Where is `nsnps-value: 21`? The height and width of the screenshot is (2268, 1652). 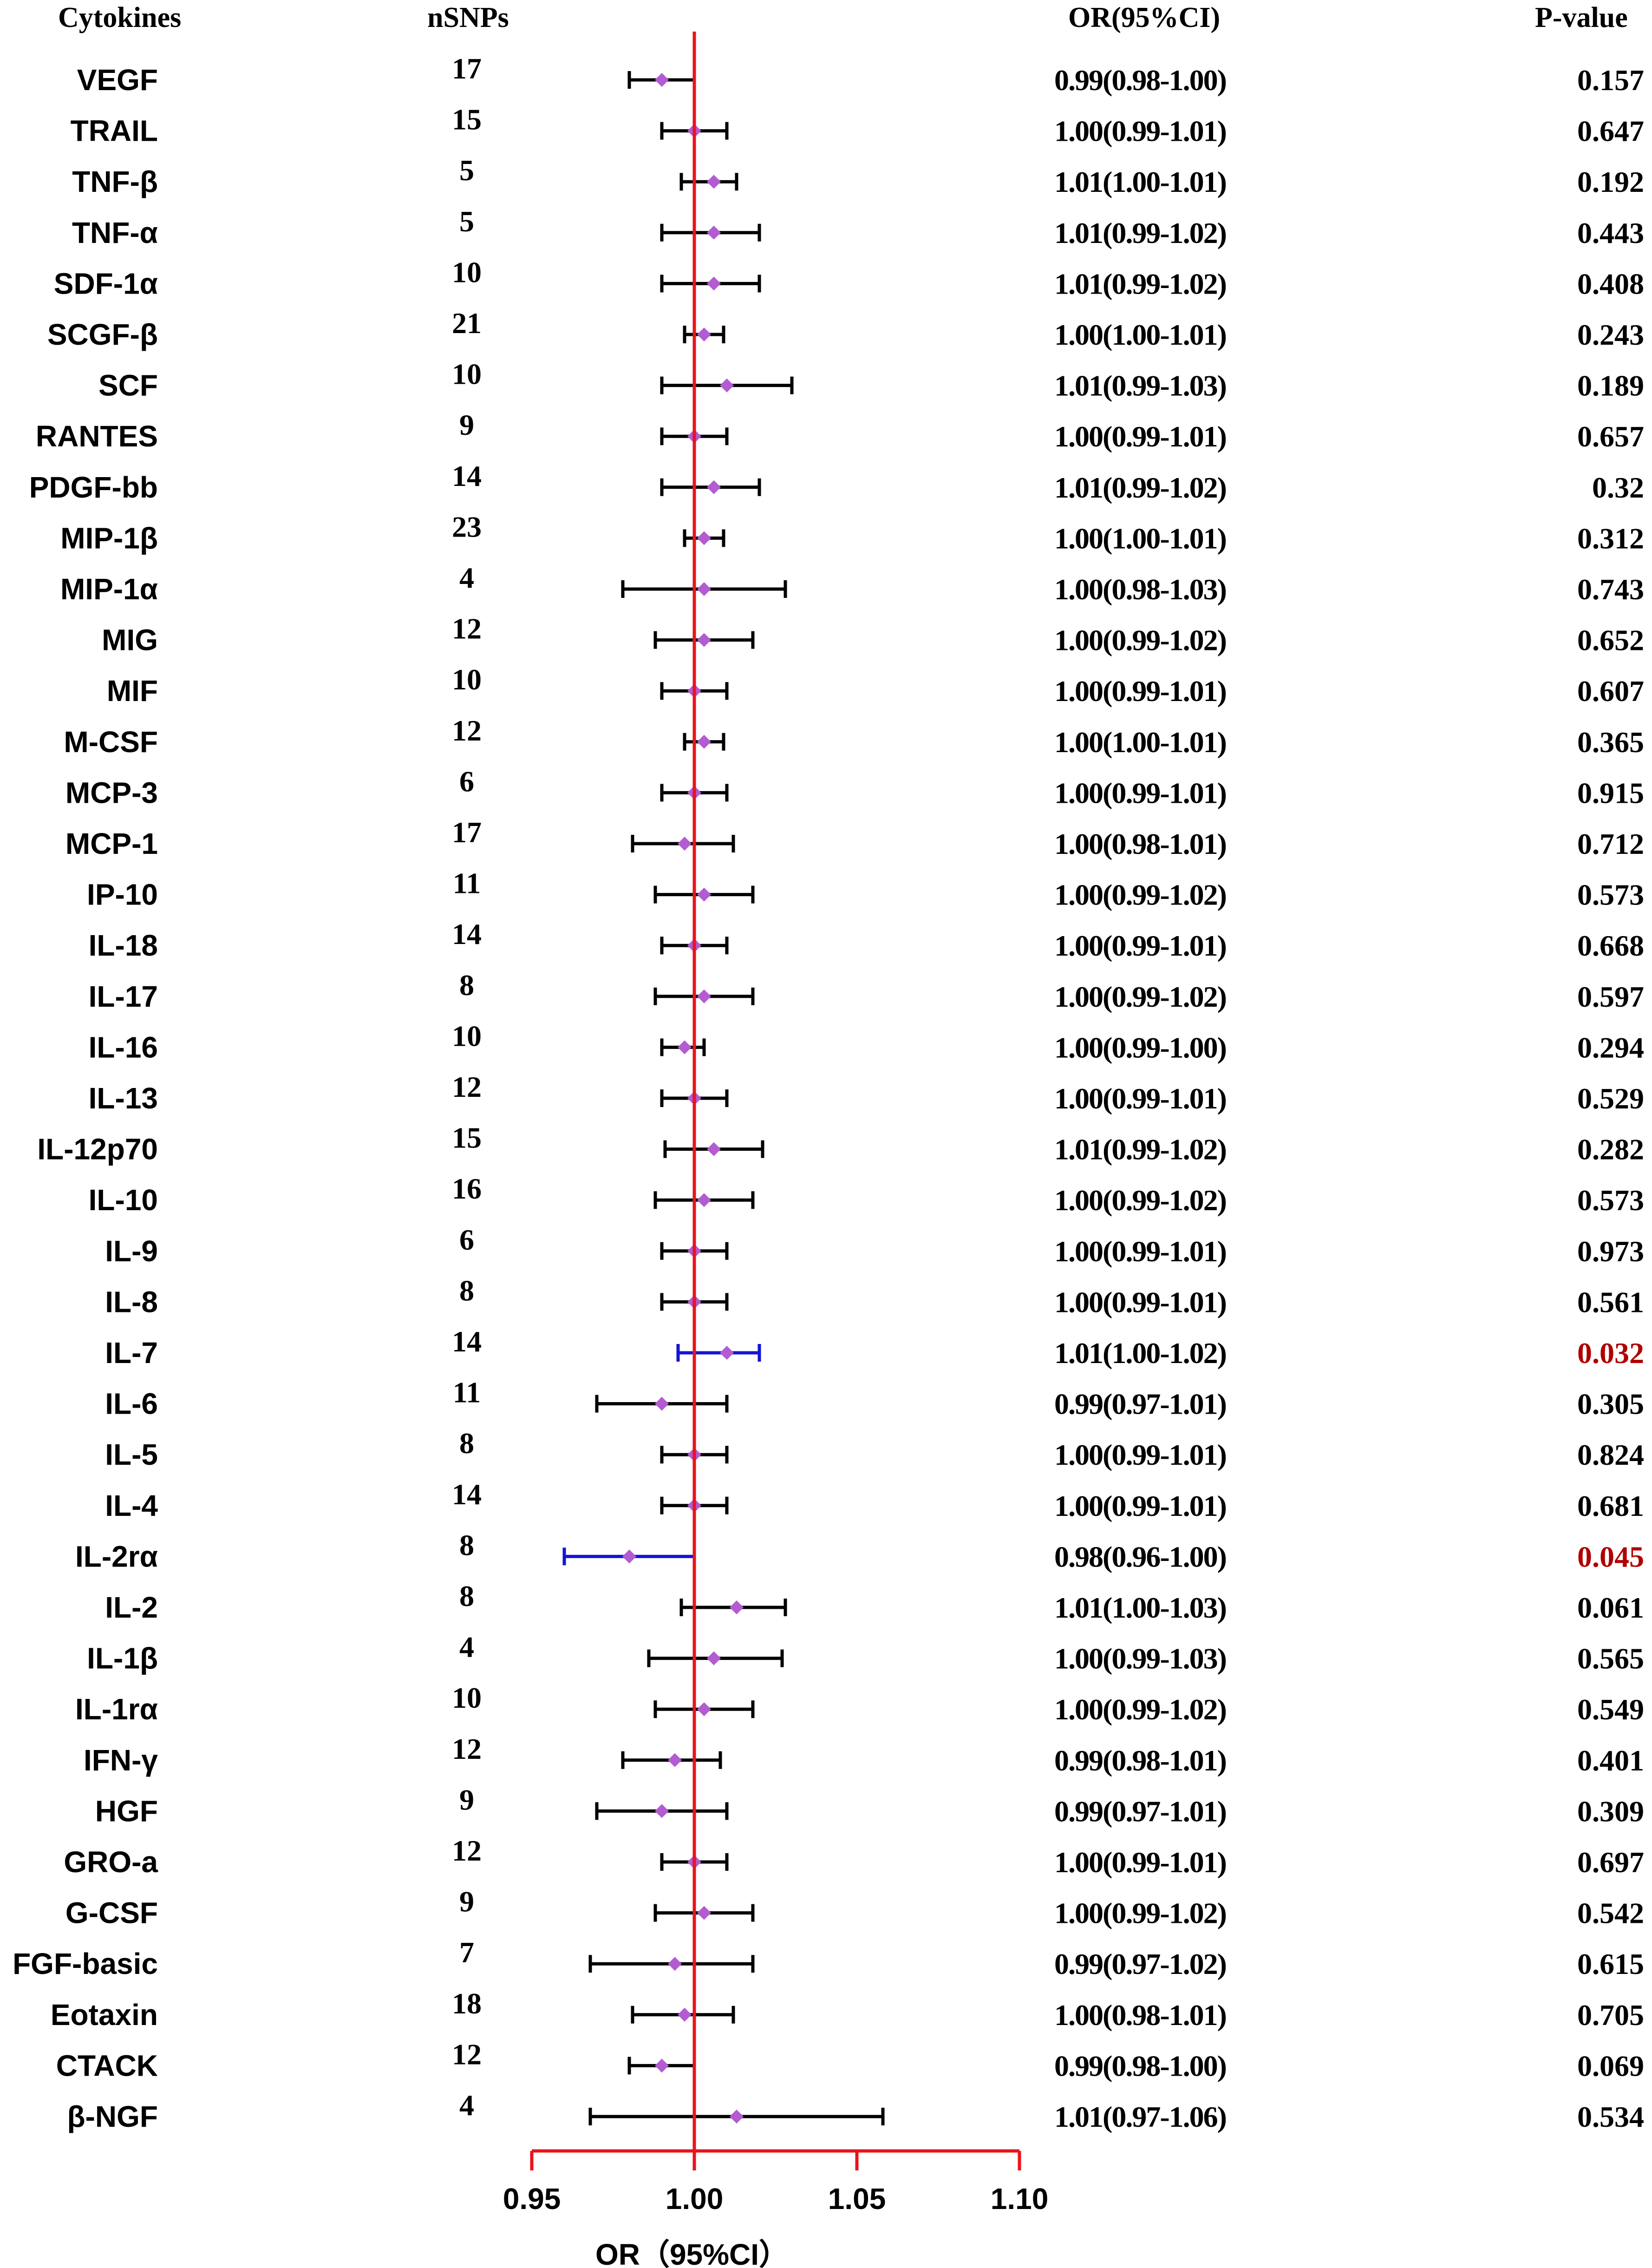
nsnps-value: 21 is located at coordinates (467, 323).